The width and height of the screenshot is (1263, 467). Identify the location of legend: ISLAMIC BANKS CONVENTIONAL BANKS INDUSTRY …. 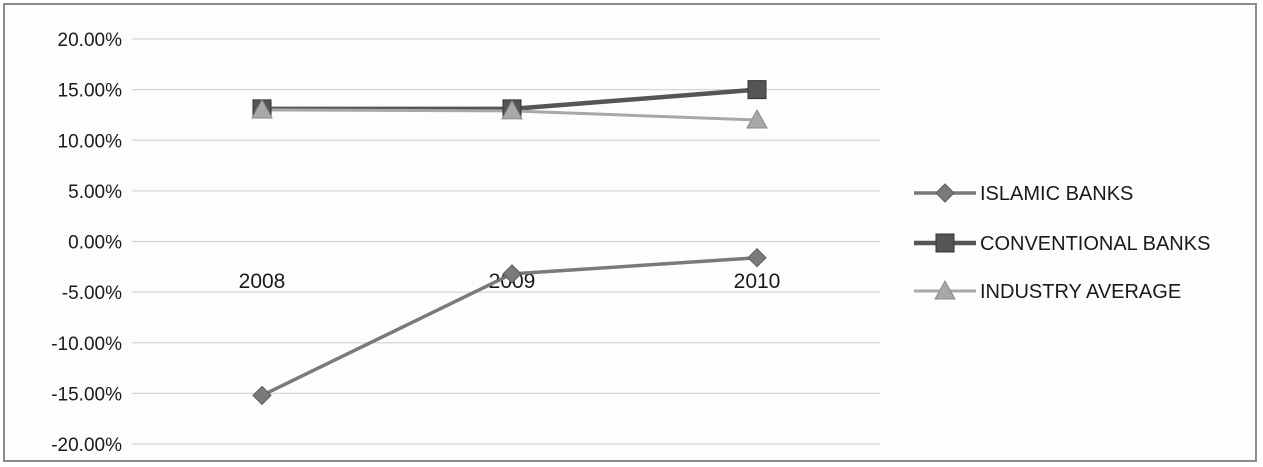
(1062, 243).